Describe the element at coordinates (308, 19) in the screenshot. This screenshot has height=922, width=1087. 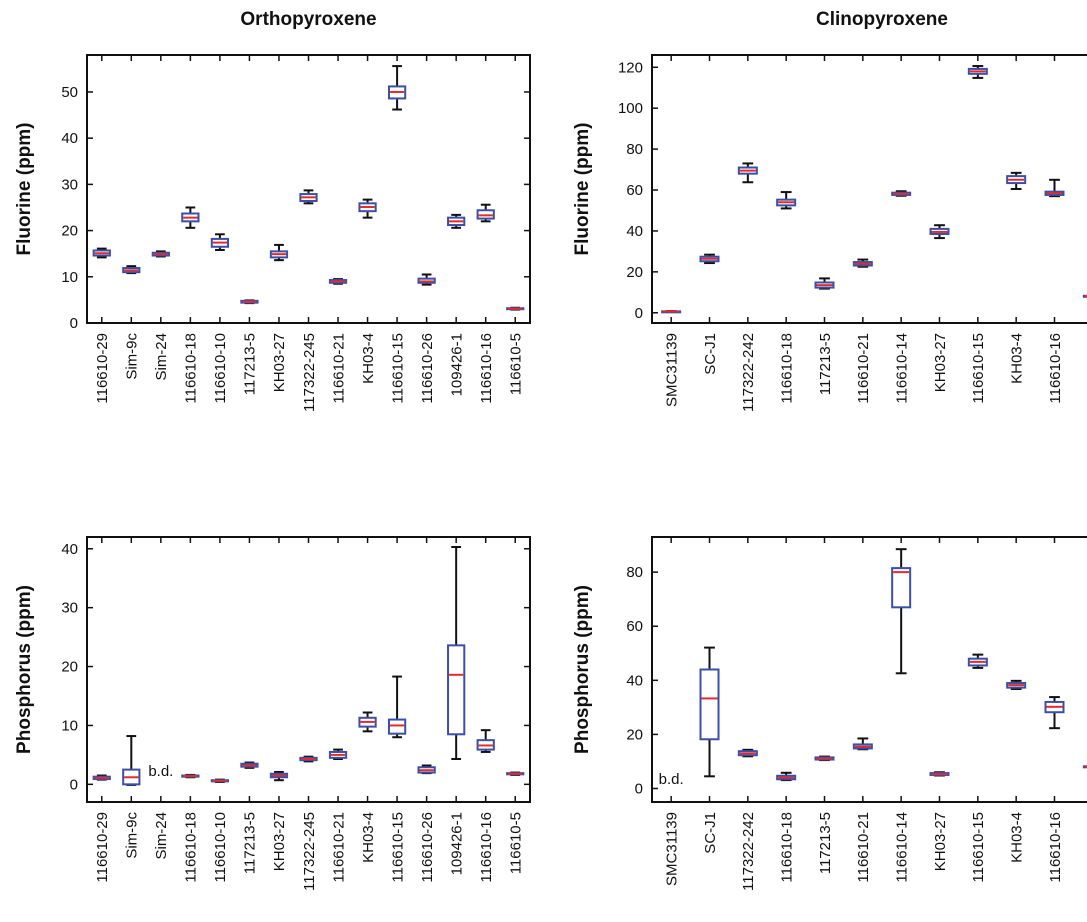
I see `panel-title: Orthopyroxene` at that location.